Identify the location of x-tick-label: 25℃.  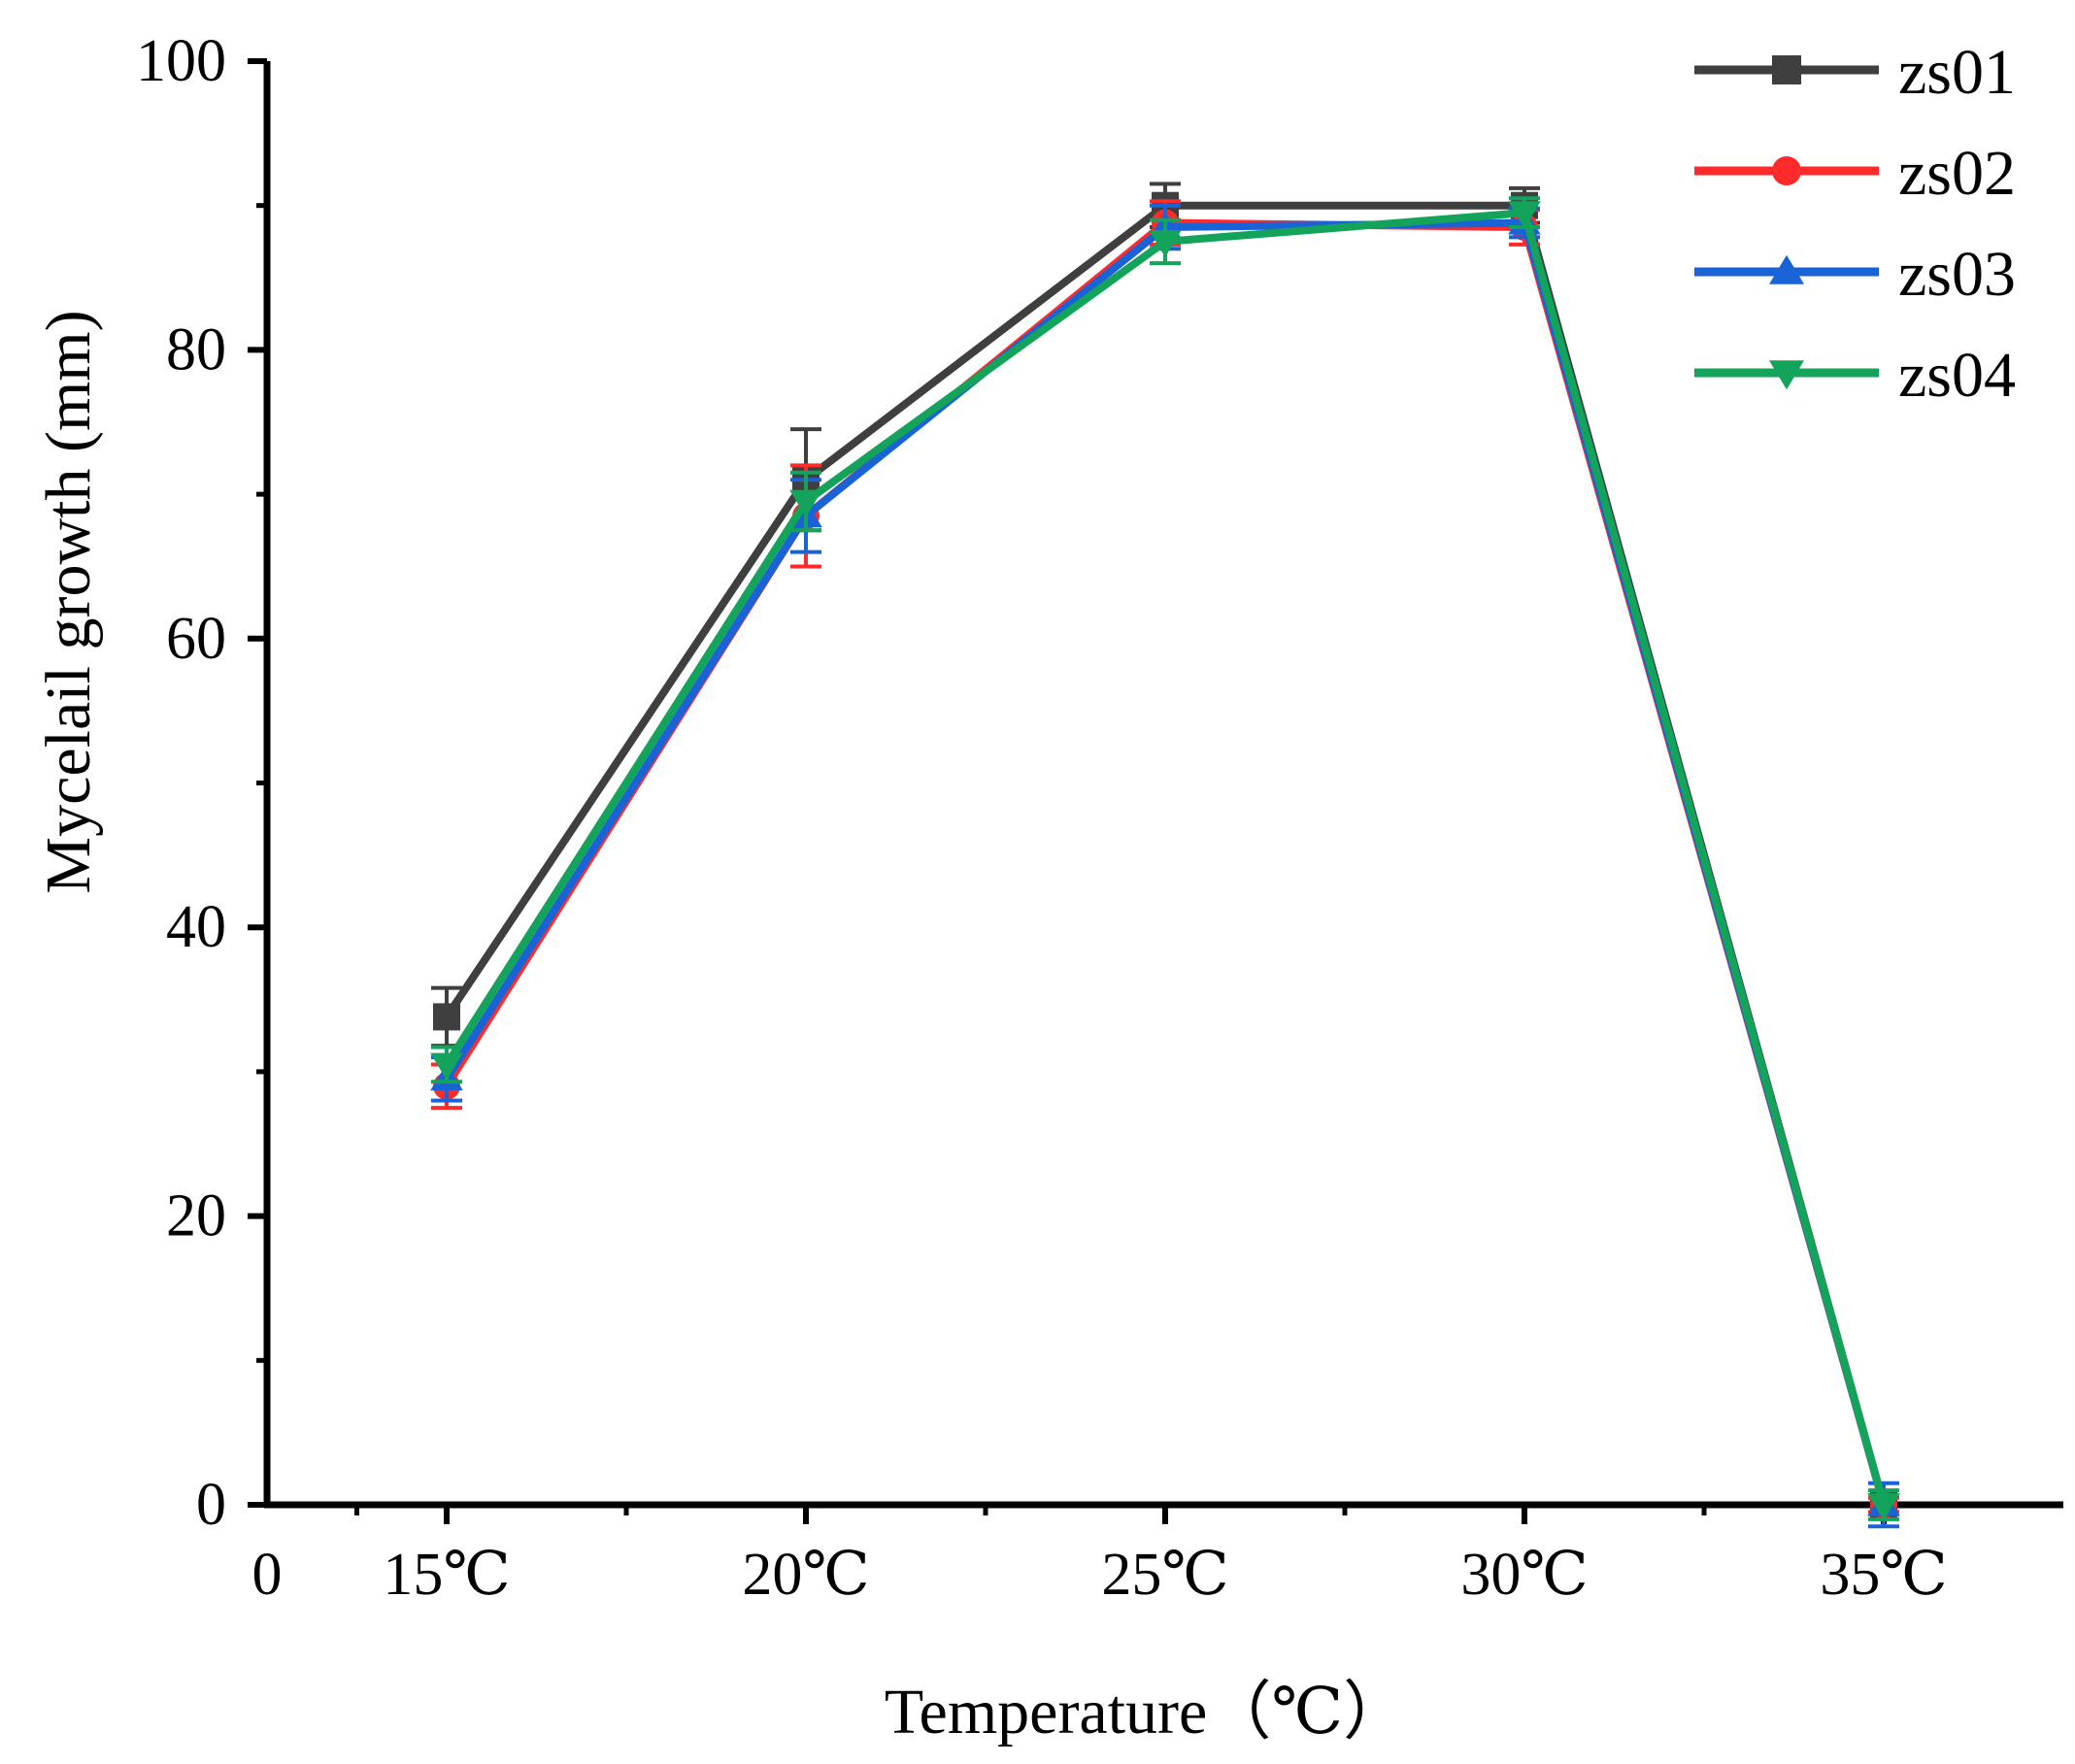
(1164, 1575).